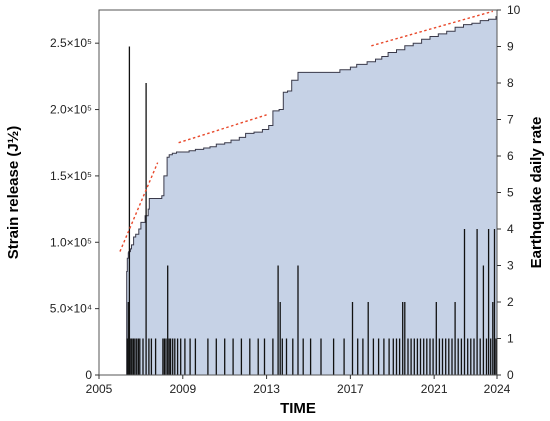 The height and width of the screenshot is (421, 550). What do you see at coordinates (266, 389) in the screenshot?
I see `x-tick-label: 2013` at bounding box center [266, 389].